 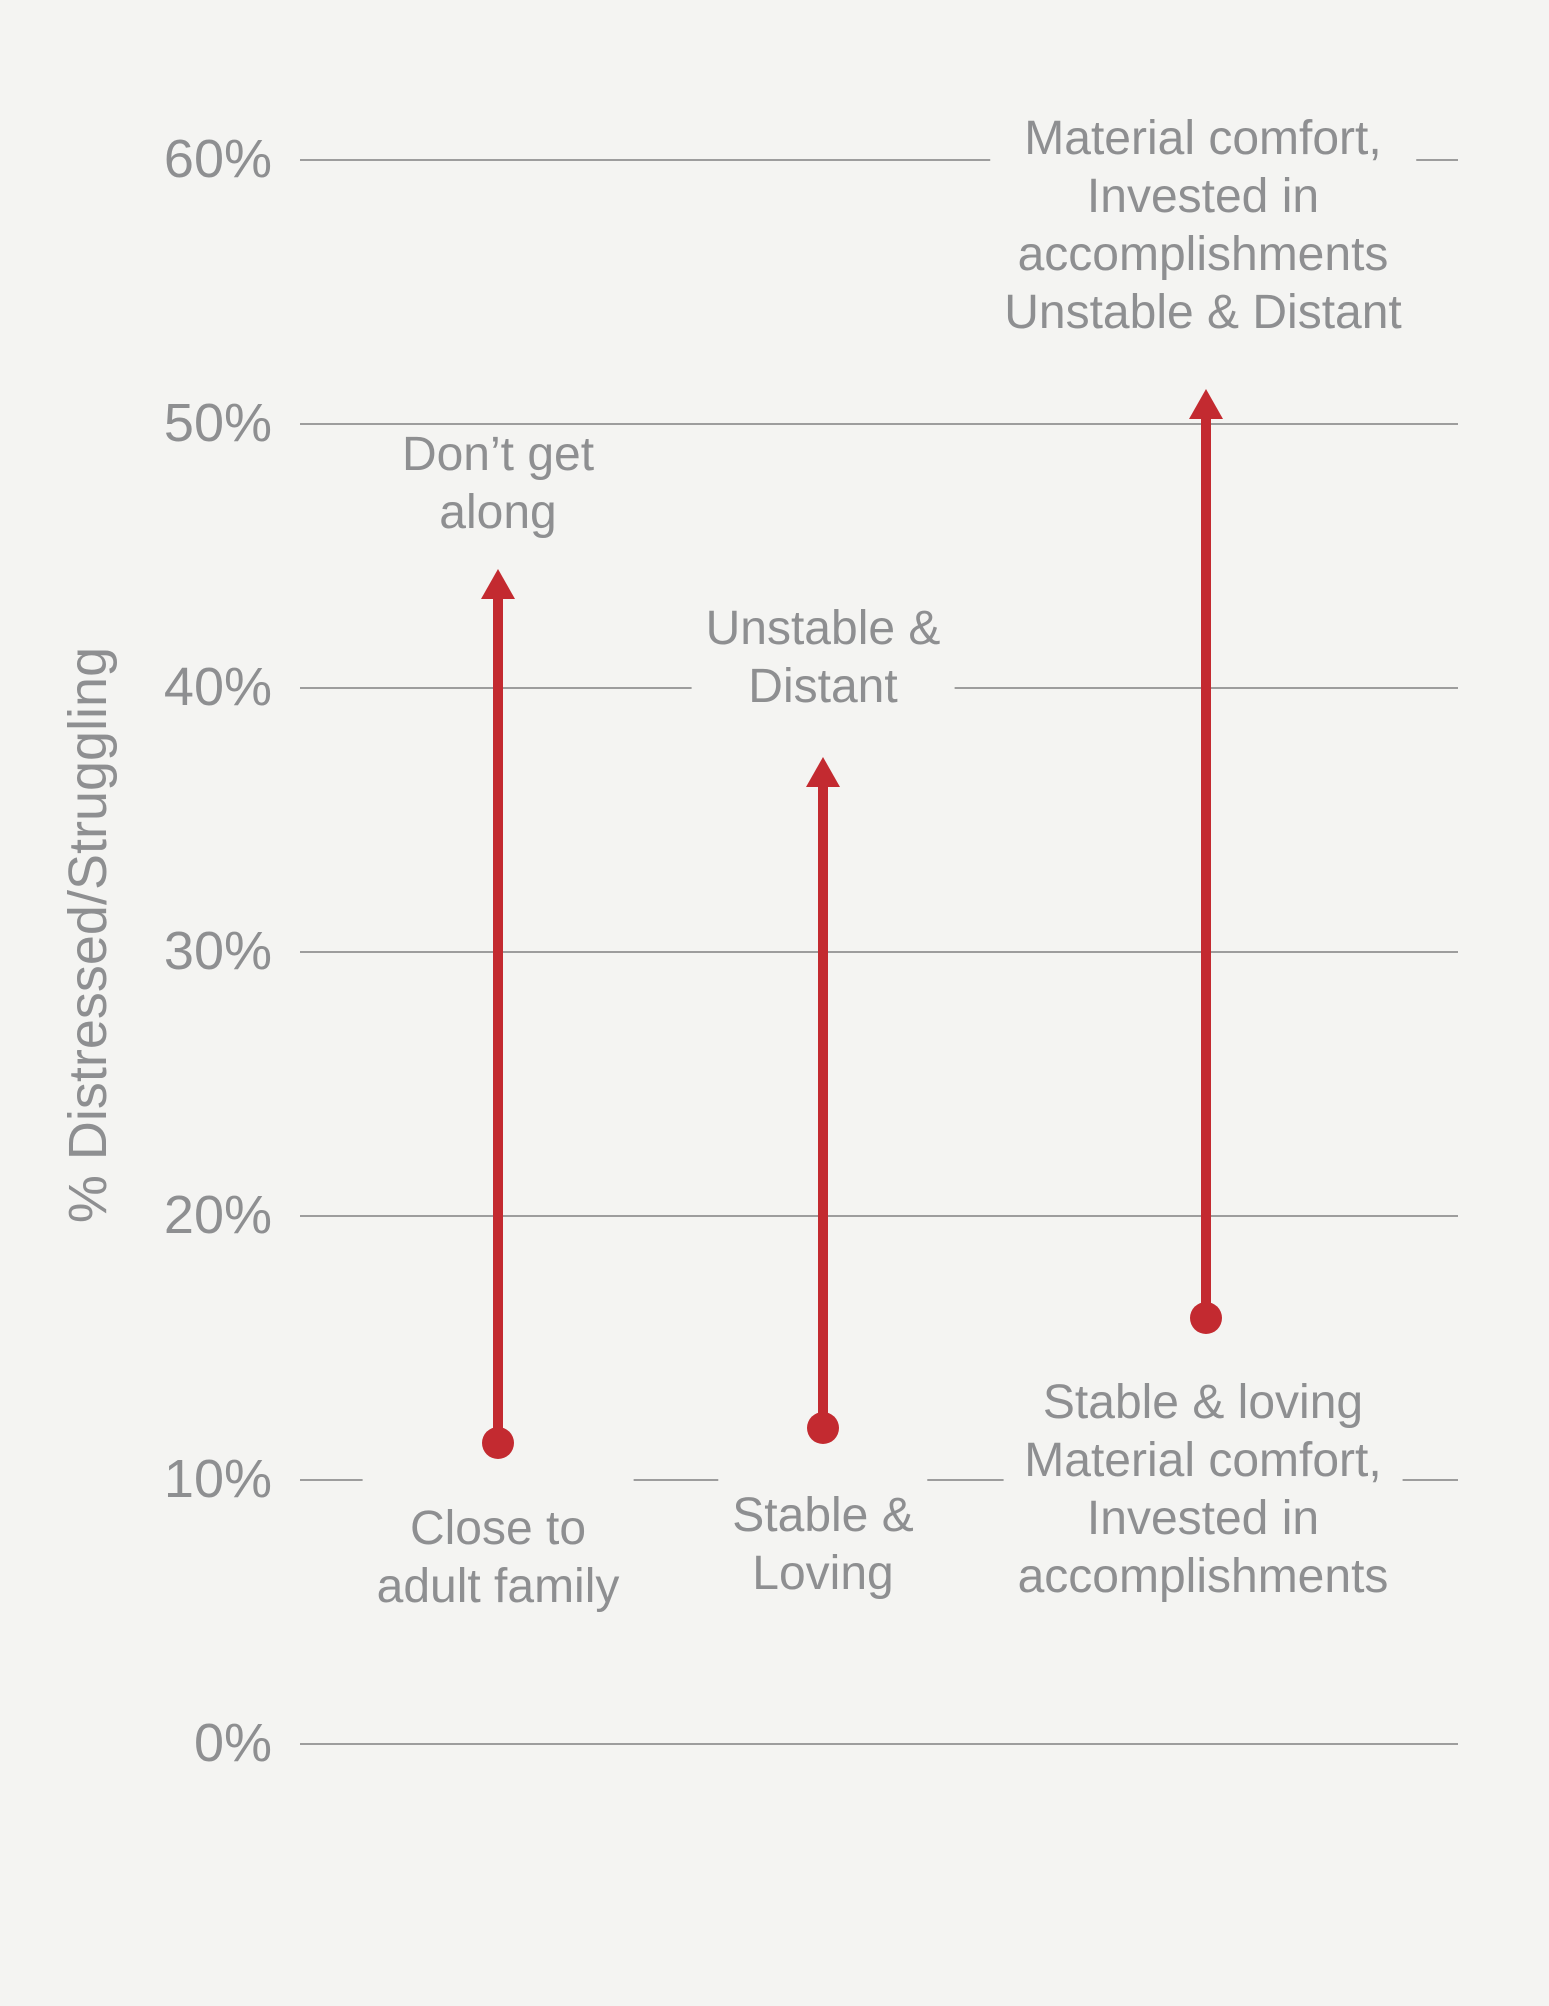 What do you see at coordinates (823, 628) in the screenshot?
I see `label-line: Unstable &` at bounding box center [823, 628].